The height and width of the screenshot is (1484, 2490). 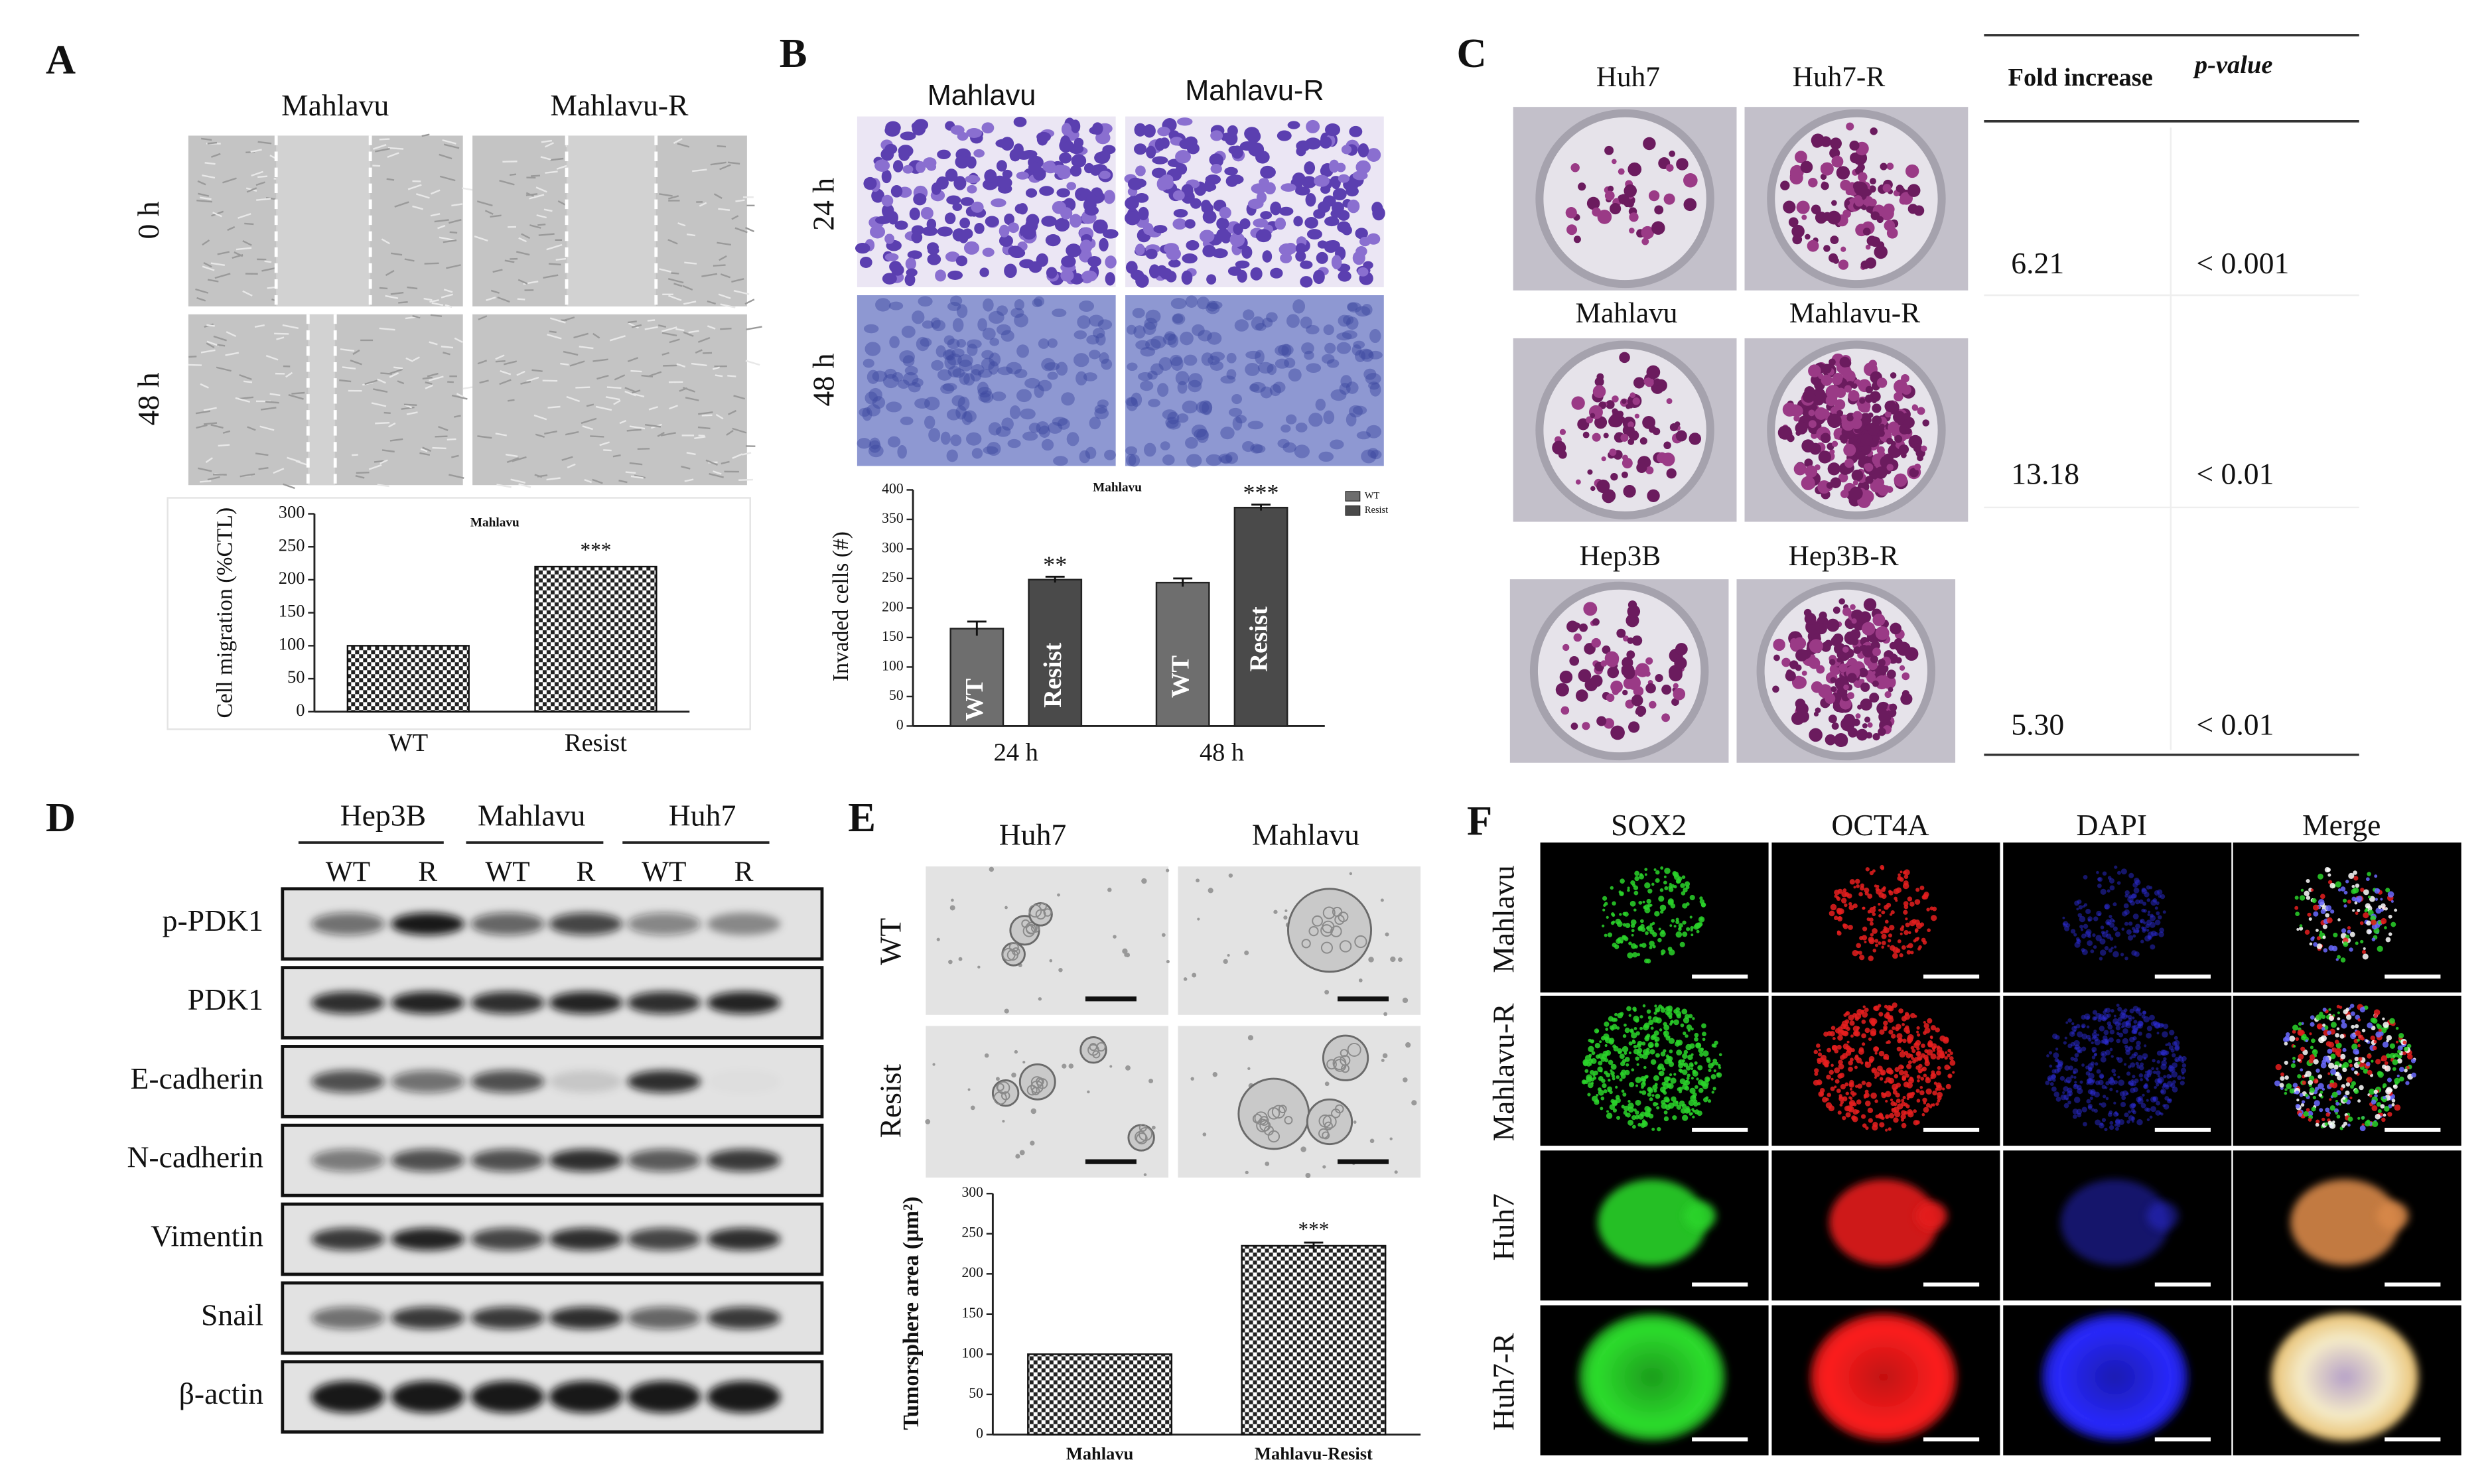 What do you see at coordinates (195, 1157) in the screenshot?
I see `protein-label: N-cadherin` at bounding box center [195, 1157].